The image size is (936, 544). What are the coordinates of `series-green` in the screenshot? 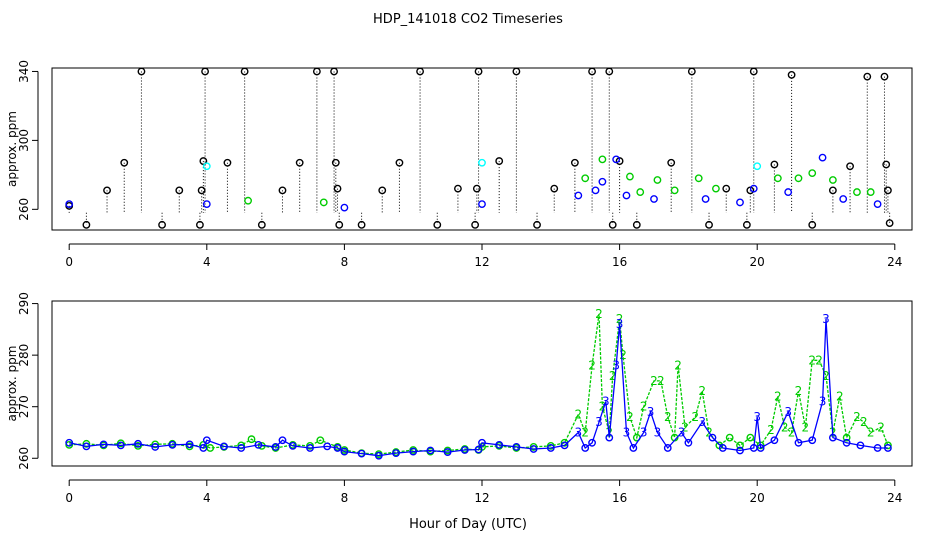 It's located at (559, 181).